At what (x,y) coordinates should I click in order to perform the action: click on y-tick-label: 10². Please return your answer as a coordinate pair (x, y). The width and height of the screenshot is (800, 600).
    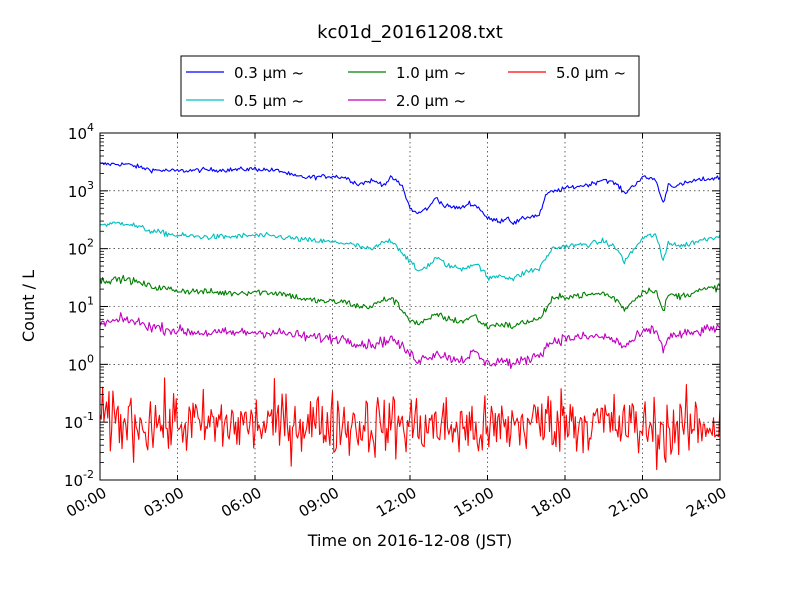
    Looking at the image, I should click on (81, 248).